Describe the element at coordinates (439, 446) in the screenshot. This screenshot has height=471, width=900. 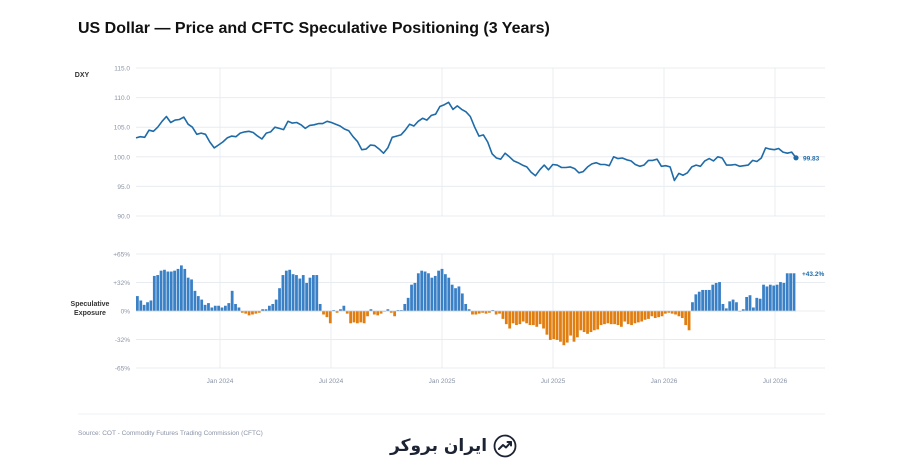
I see `brand-logo-text: ایران بروکر` at that location.